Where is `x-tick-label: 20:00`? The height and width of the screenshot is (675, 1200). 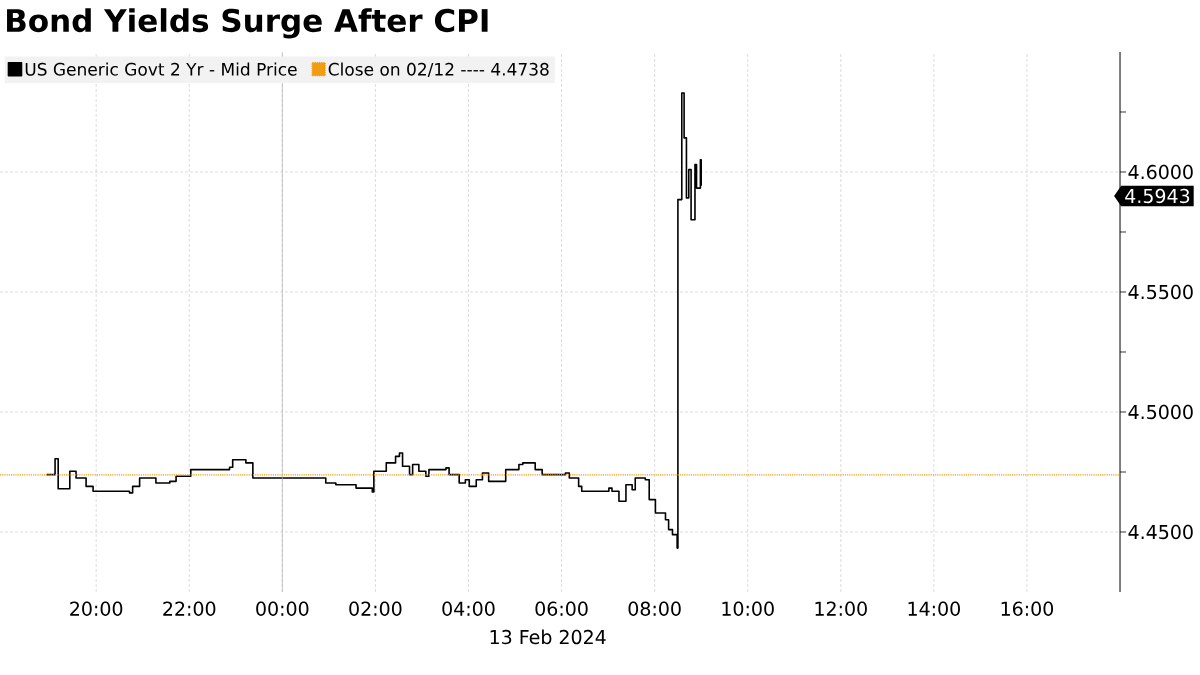
x-tick-label: 20:00 is located at coordinates (96, 608).